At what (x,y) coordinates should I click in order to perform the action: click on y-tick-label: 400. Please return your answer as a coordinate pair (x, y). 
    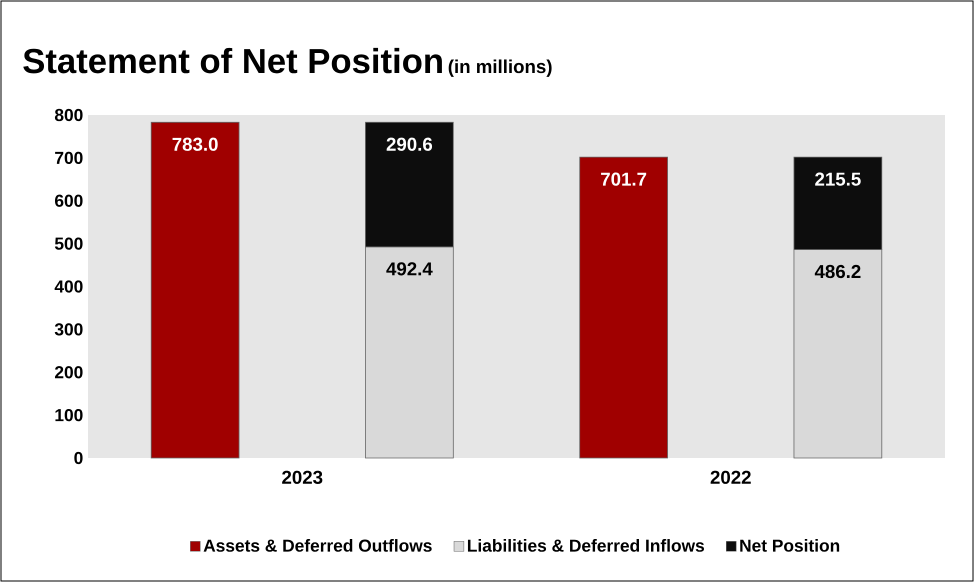
    Looking at the image, I should click on (68, 286).